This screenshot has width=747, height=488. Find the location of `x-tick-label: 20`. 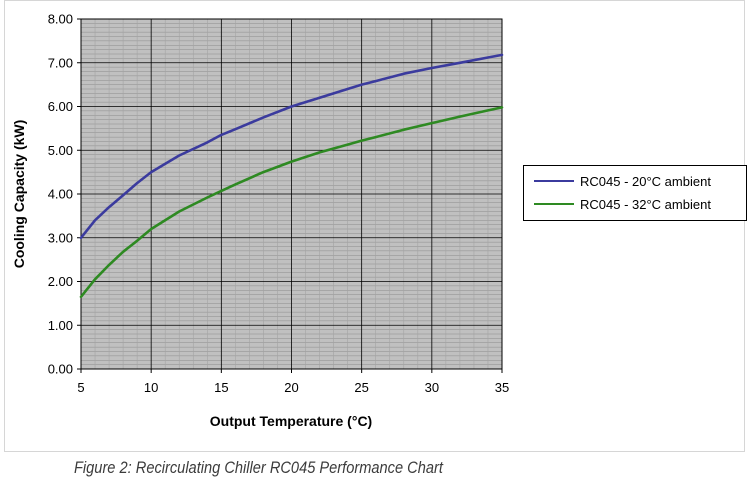

x-tick-label: 20 is located at coordinates (291, 387).